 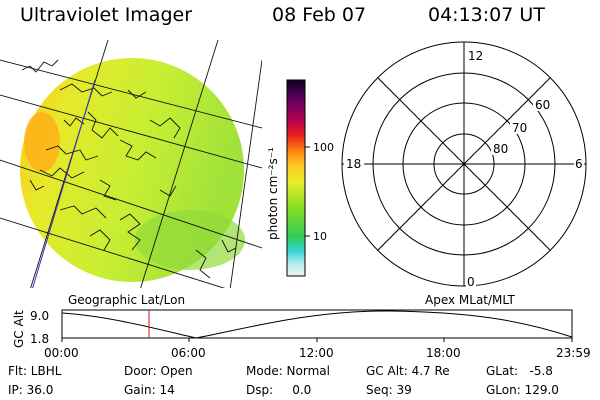 I want to click on status-seq: Seq: 39, so click(x=389, y=390).